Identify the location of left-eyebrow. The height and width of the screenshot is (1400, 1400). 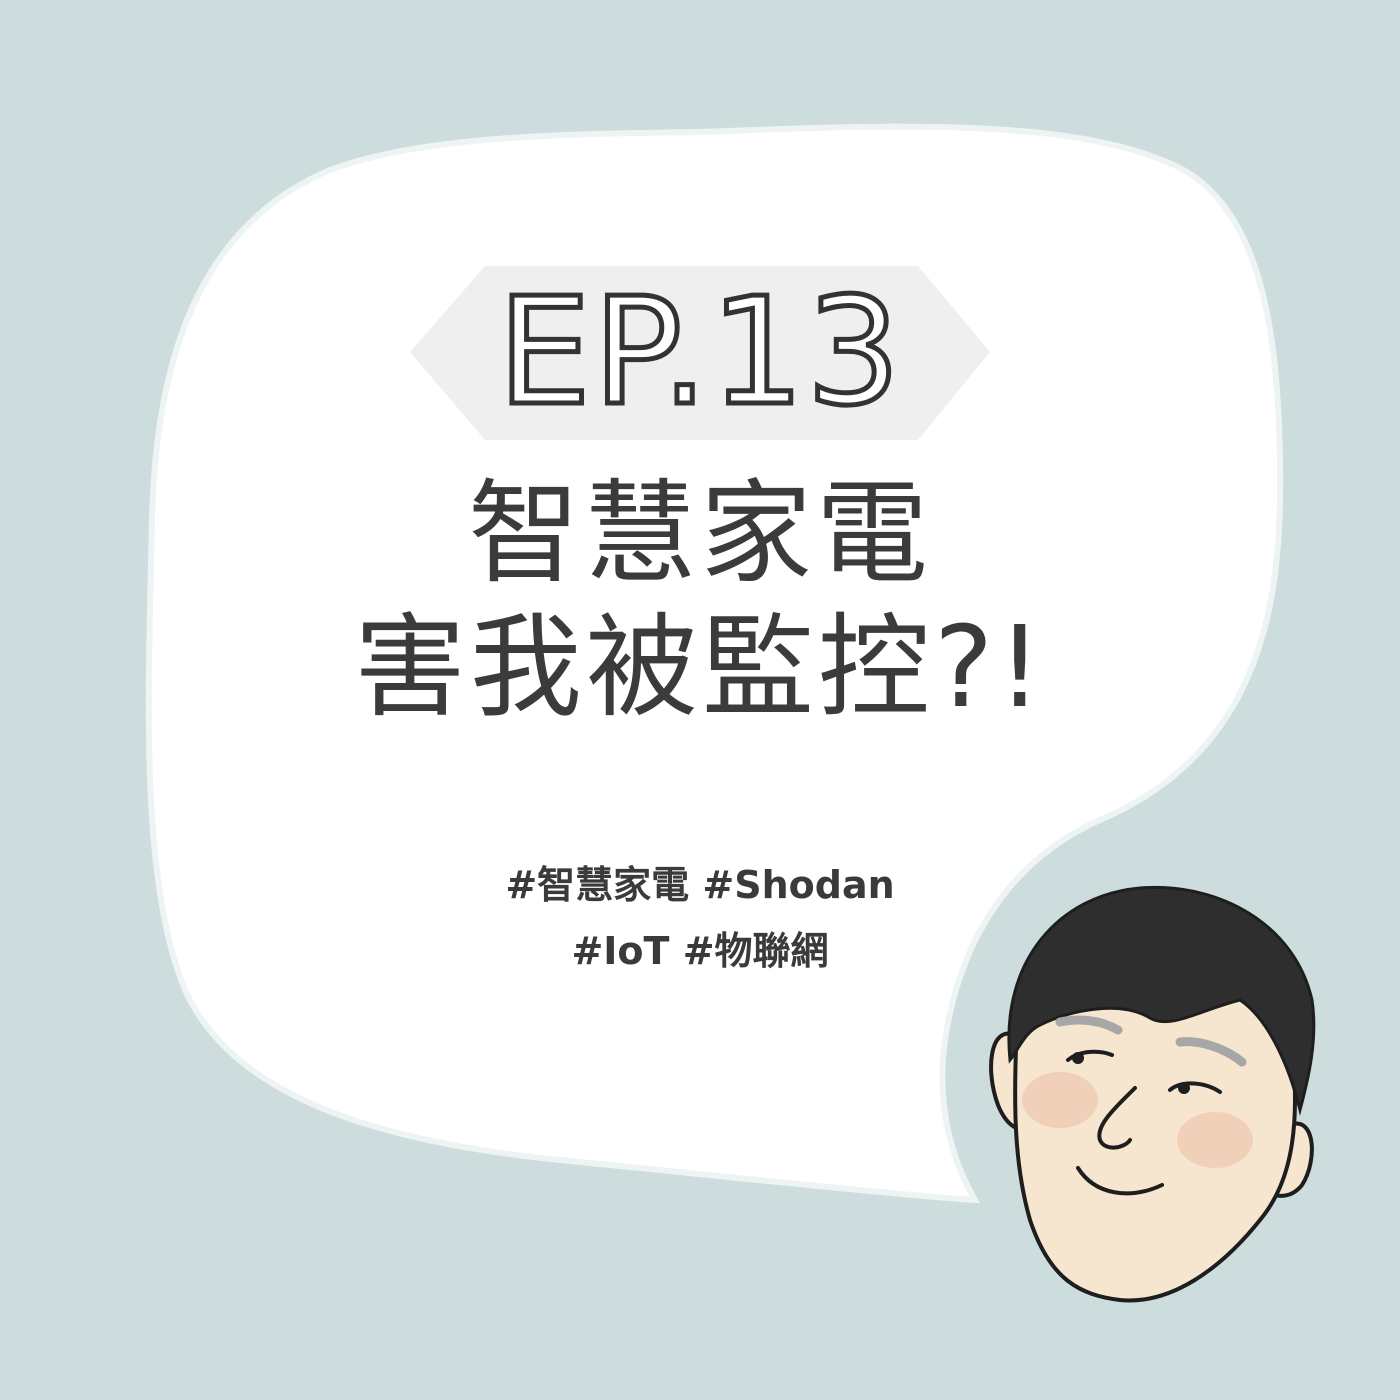
(1089, 1025).